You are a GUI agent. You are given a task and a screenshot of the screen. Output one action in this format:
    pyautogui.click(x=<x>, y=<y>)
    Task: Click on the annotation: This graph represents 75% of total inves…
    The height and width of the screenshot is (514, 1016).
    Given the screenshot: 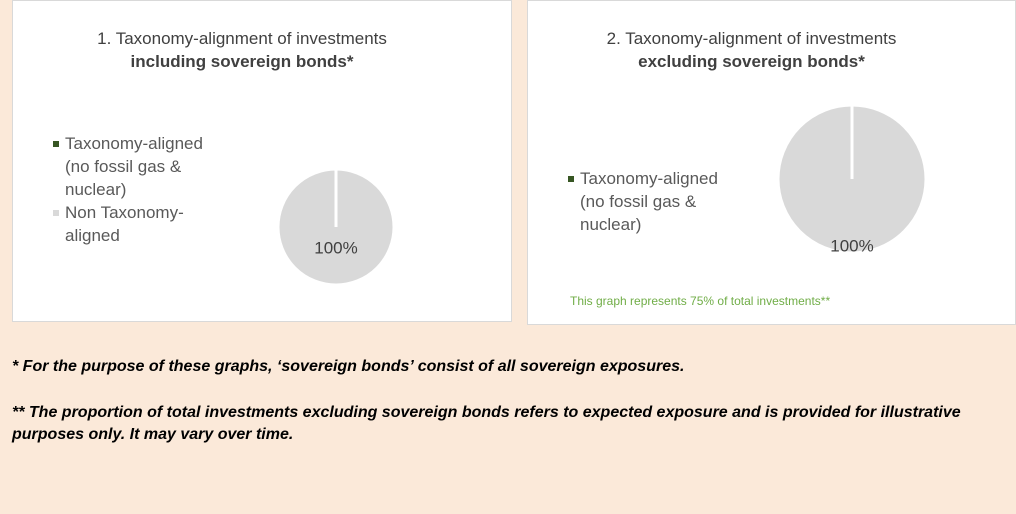 What is the action you would take?
    pyautogui.click(x=700, y=301)
    